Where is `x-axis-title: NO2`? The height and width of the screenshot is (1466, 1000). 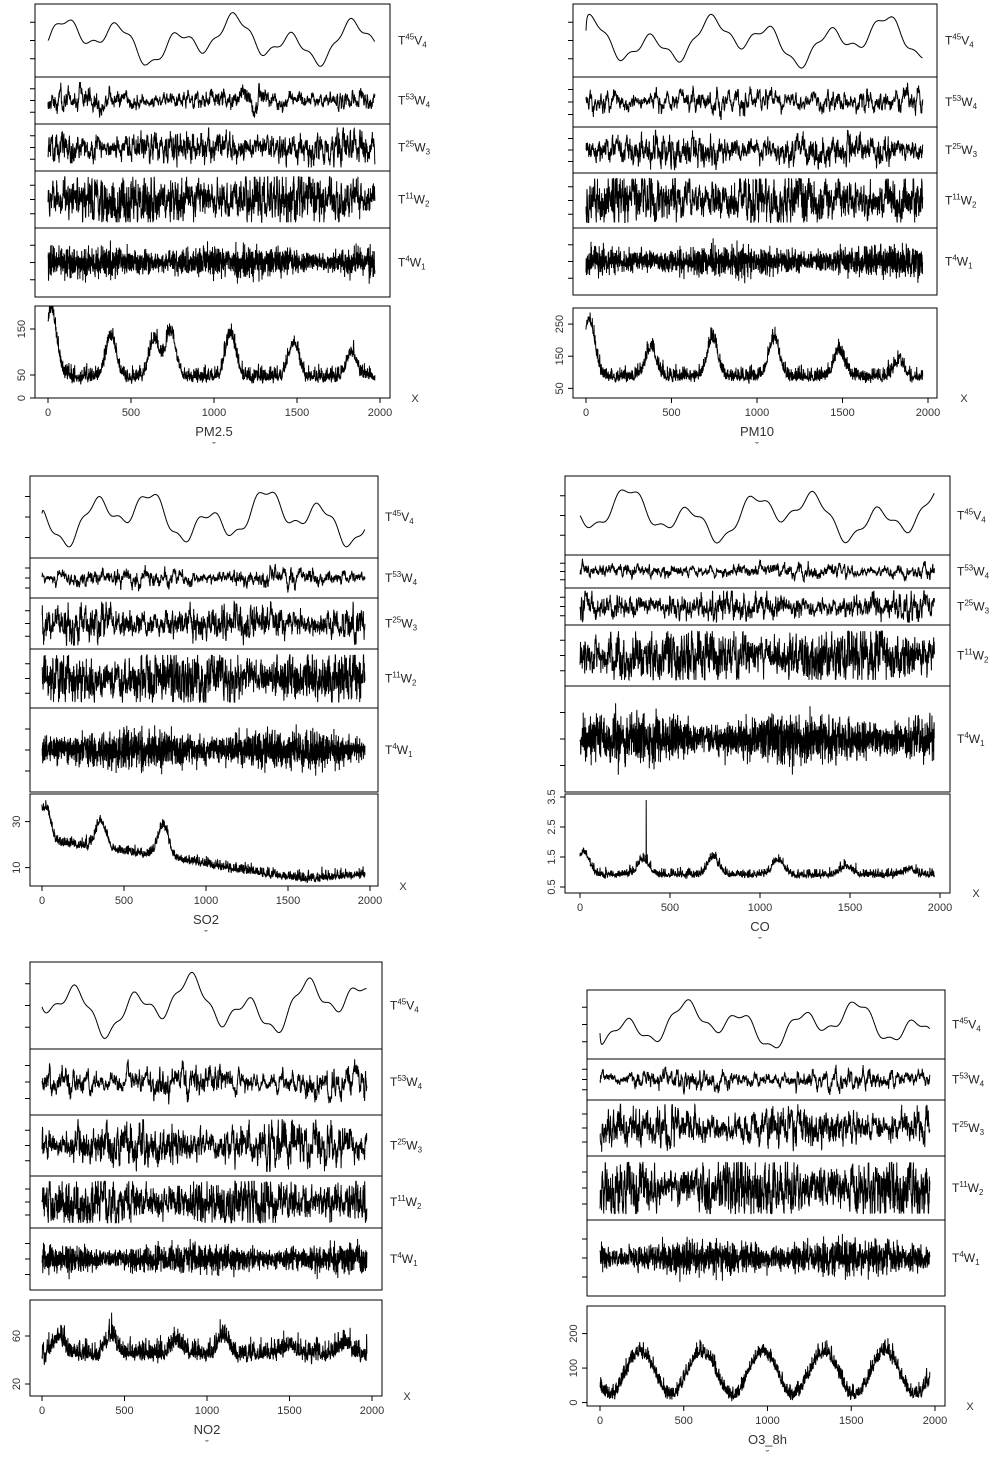
x-axis-title: NO2 is located at coordinates (207, 1429).